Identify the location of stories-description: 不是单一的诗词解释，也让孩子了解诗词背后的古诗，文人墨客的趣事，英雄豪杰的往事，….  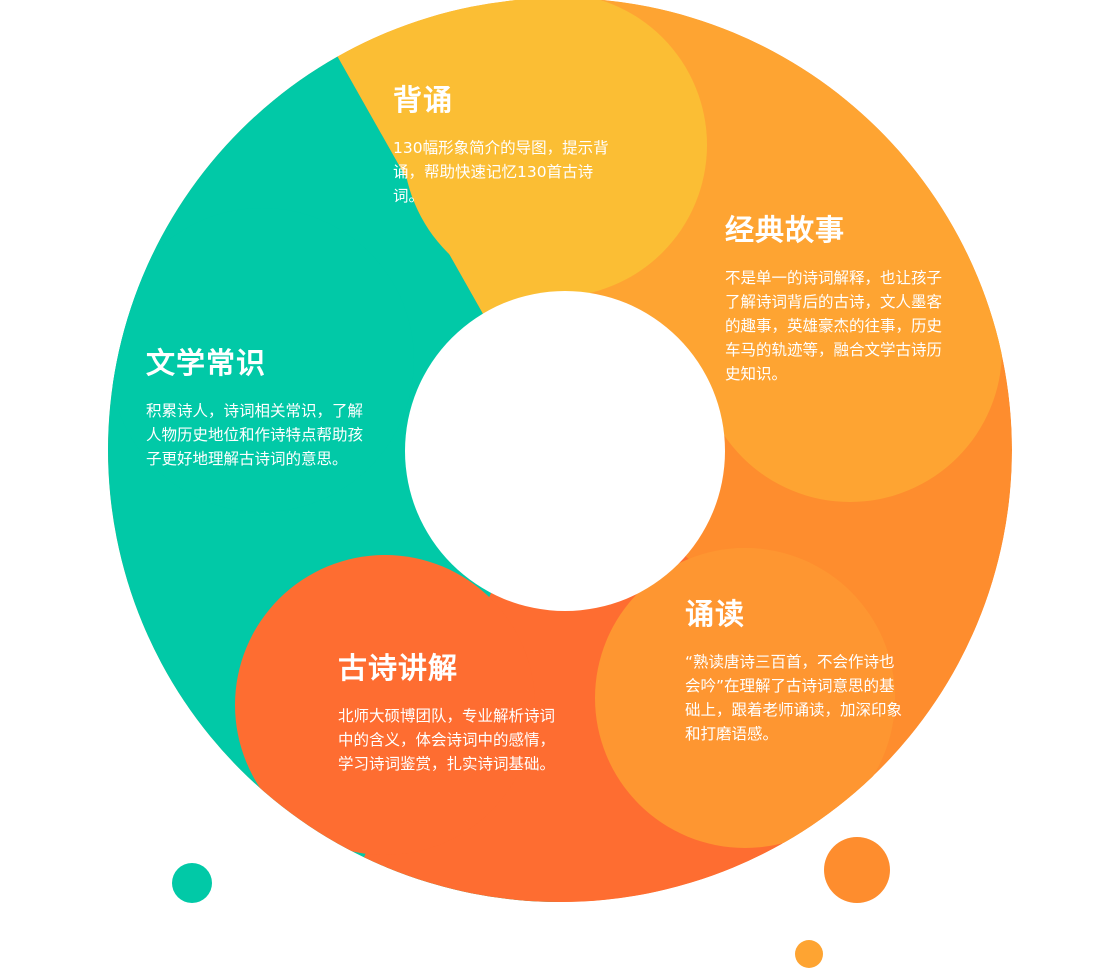
(834, 326).